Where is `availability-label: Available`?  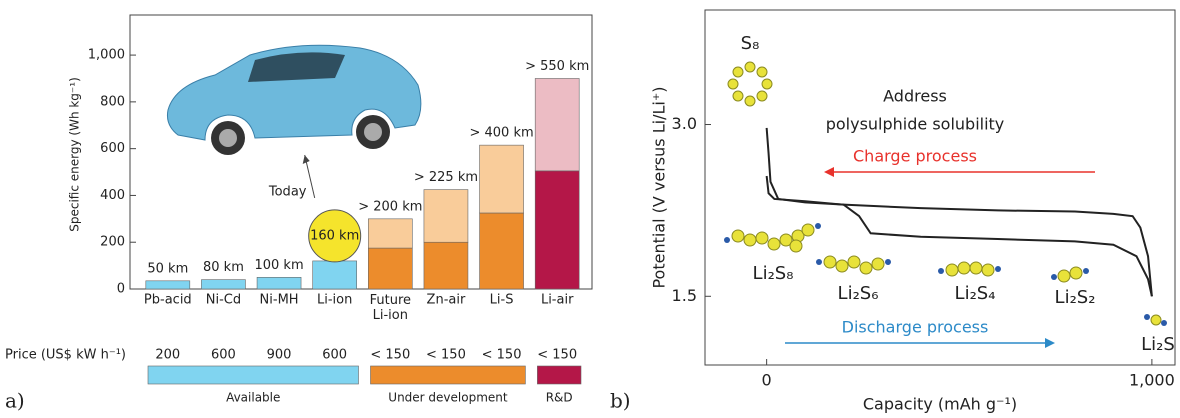
availability-label: Available is located at coordinates (253, 398).